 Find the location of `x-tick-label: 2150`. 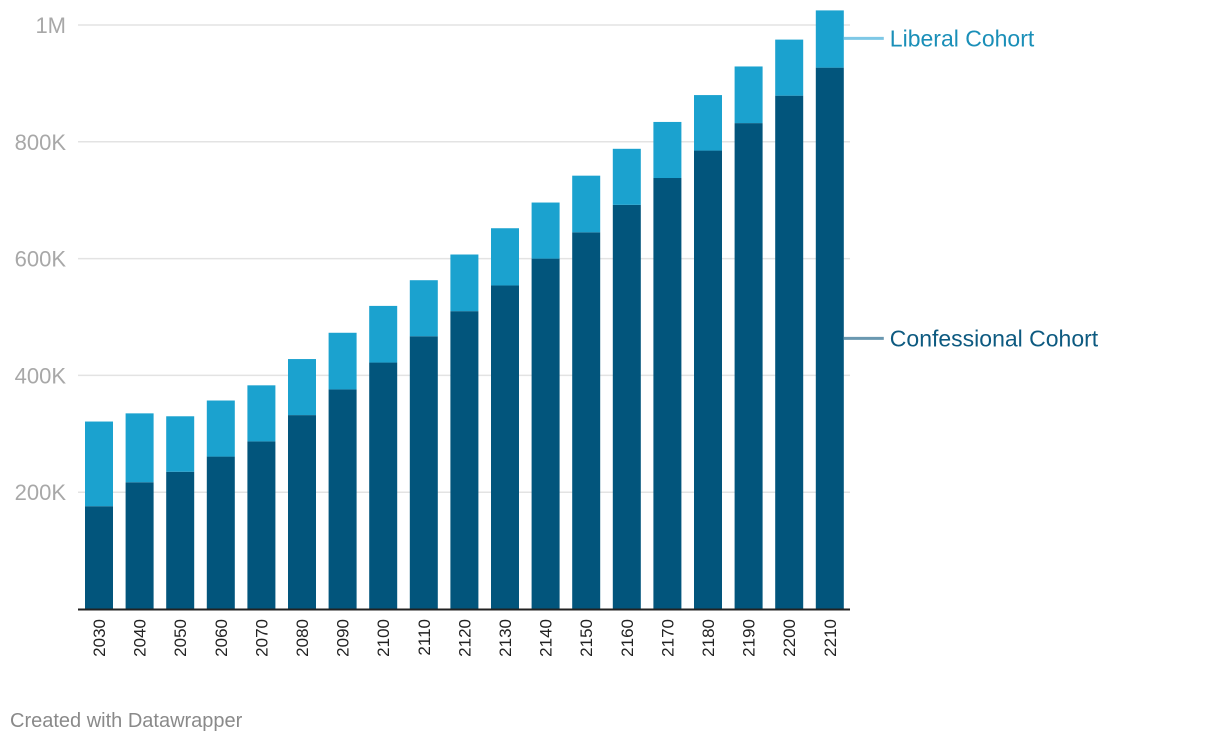

x-tick-label: 2150 is located at coordinates (586, 638).